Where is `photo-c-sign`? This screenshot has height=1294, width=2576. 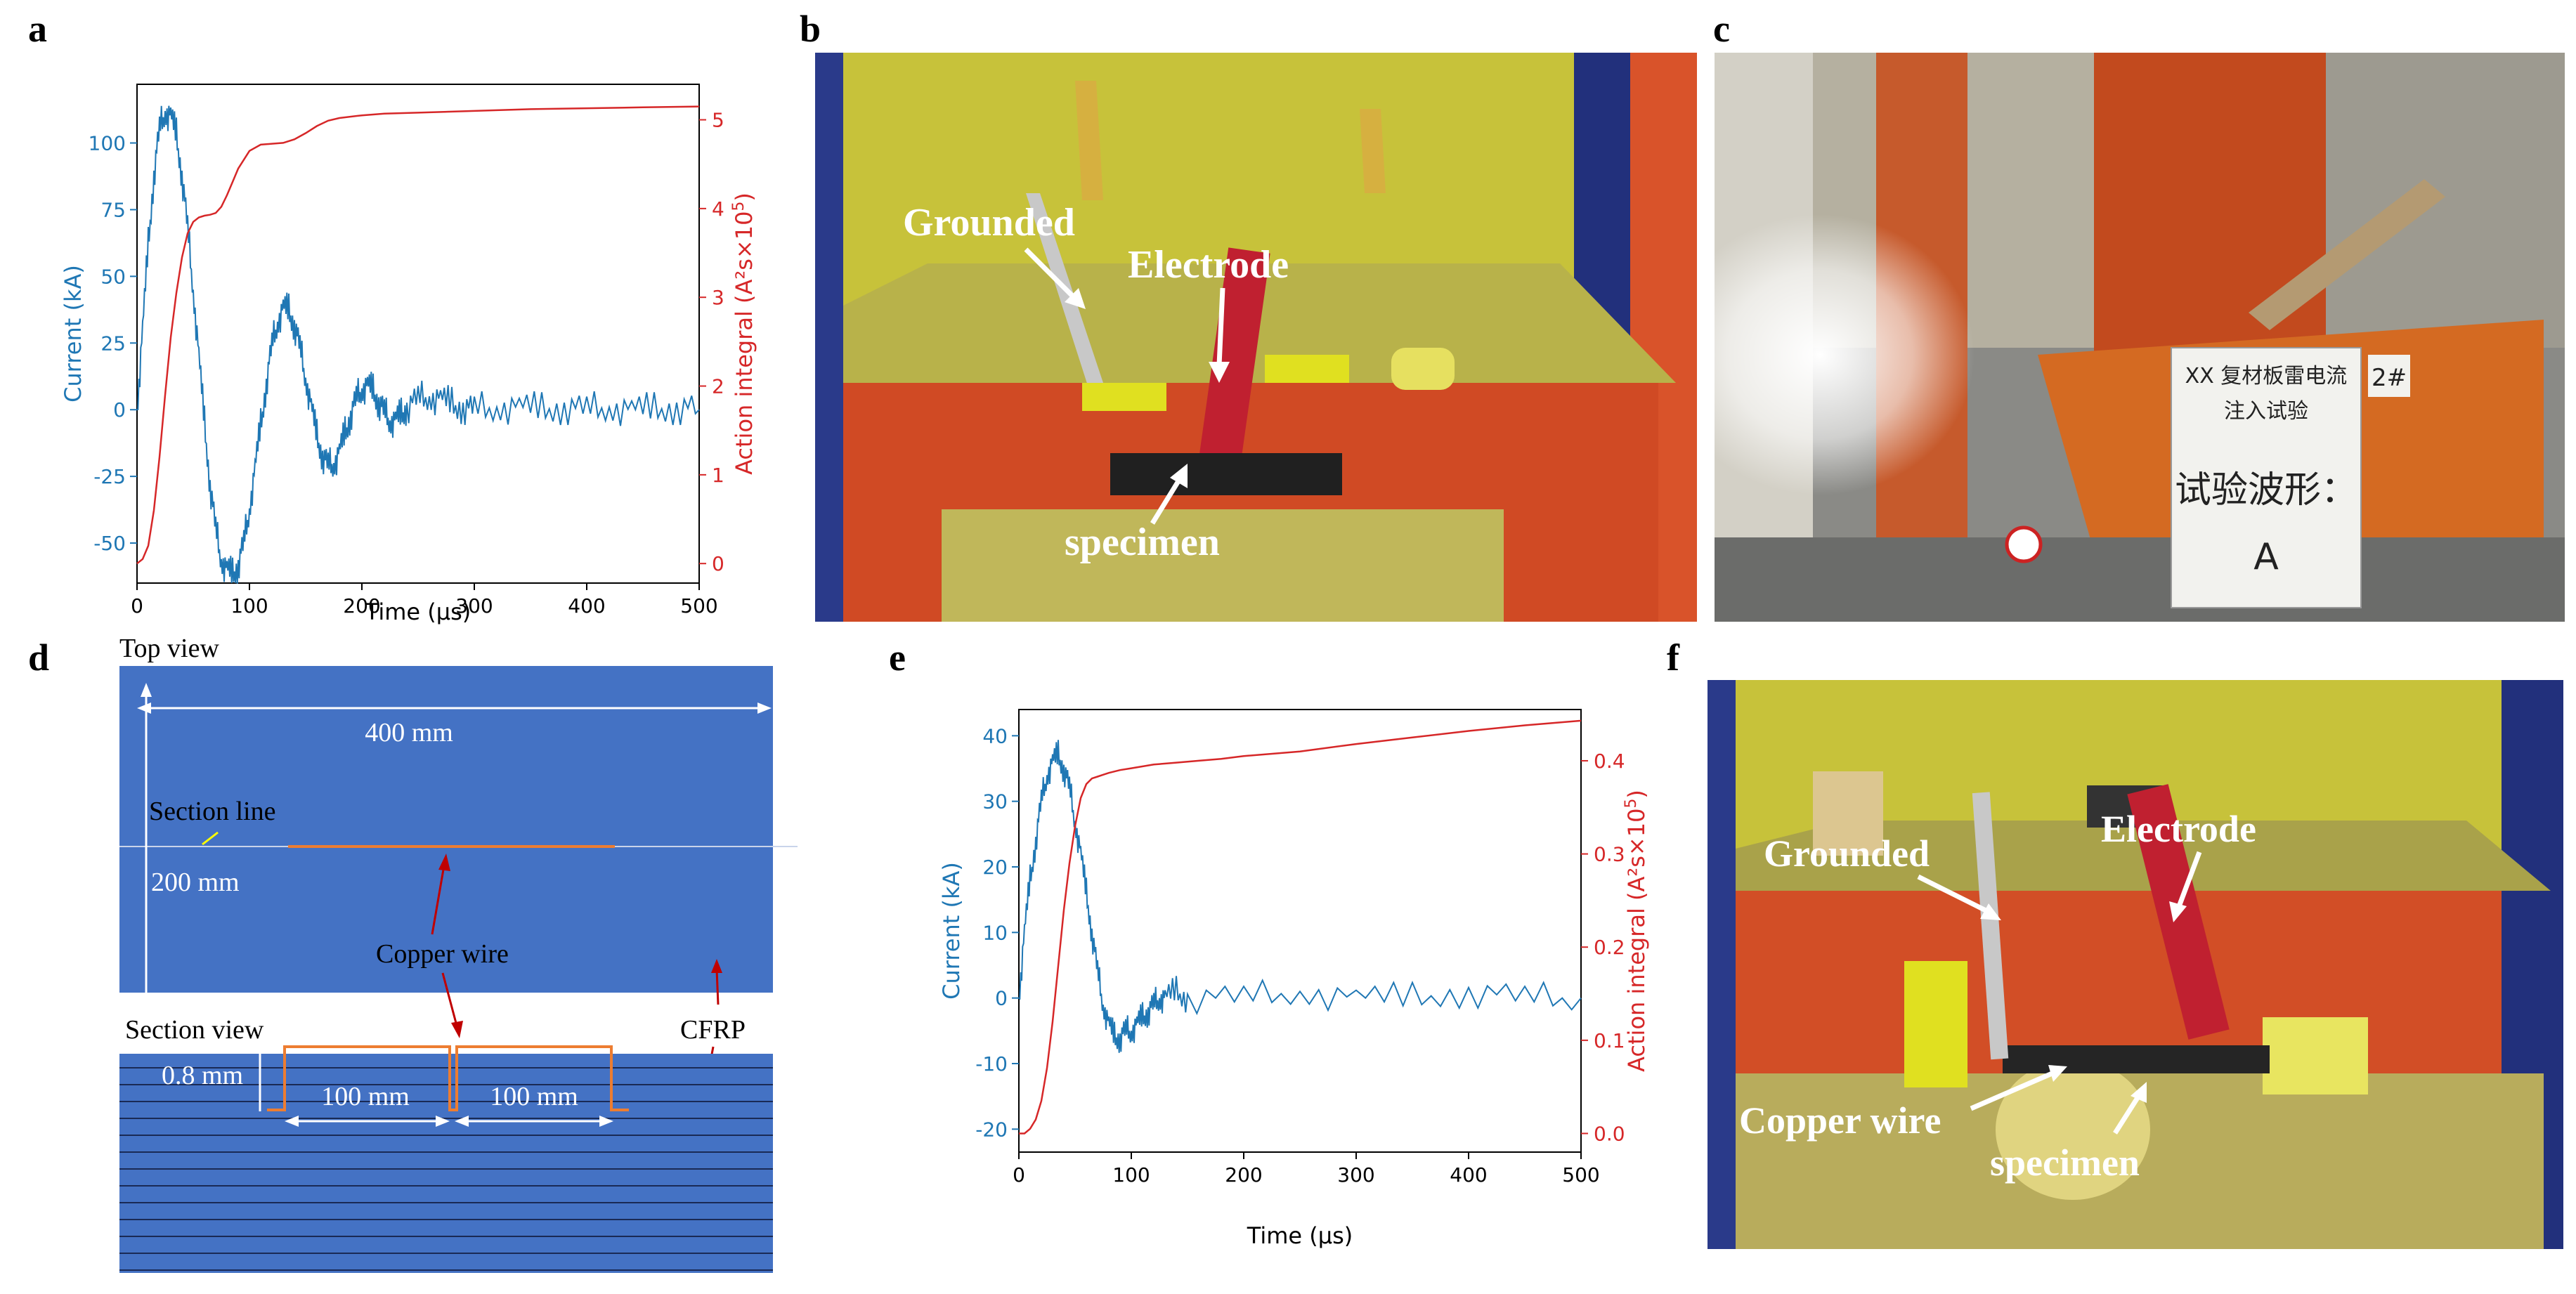 photo-c-sign is located at coordinates (2266, 477).